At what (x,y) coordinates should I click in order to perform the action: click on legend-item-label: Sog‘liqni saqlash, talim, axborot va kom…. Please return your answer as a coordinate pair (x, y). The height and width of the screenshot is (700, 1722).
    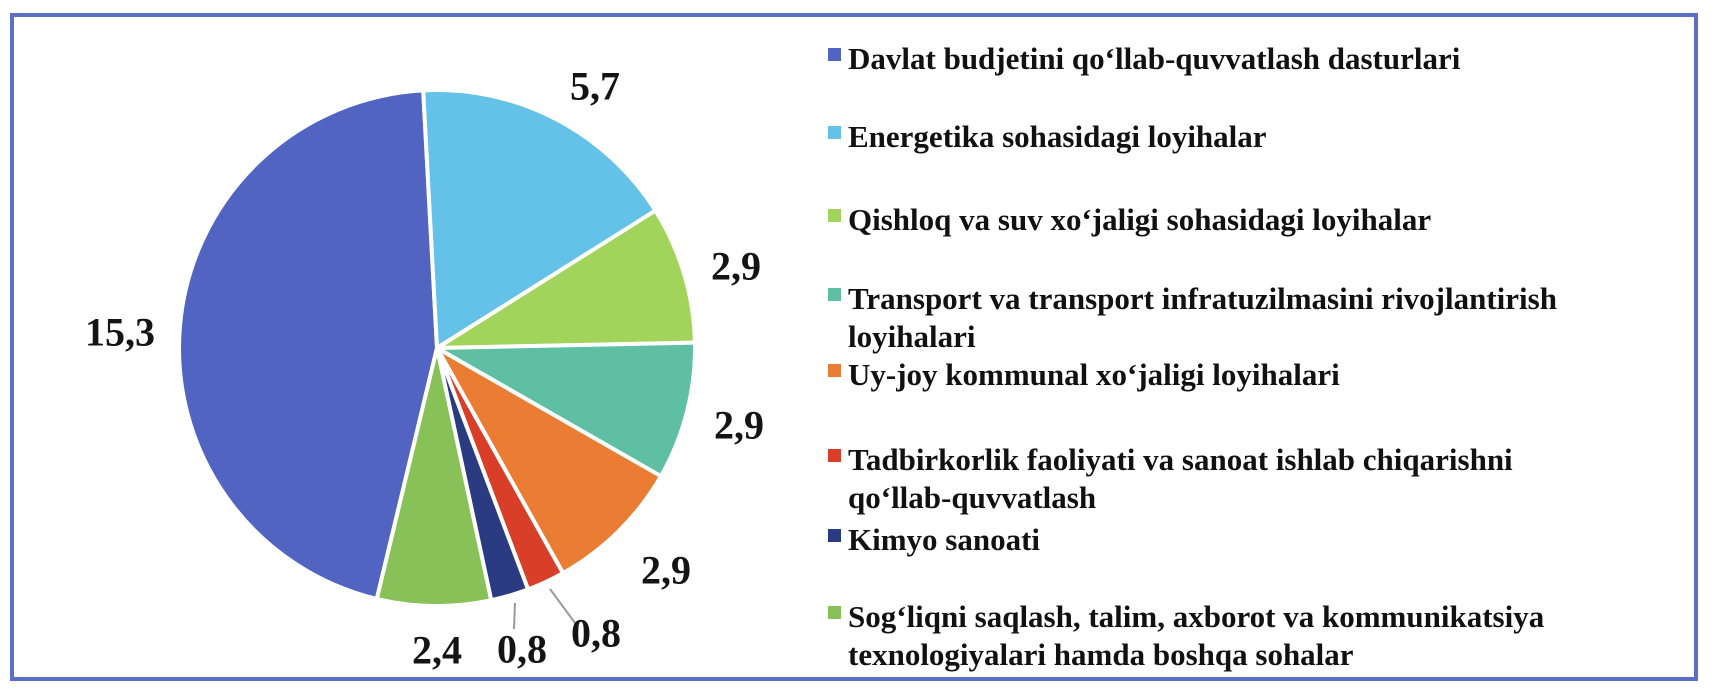
    Looking at the image, I should click on (1196, 635).